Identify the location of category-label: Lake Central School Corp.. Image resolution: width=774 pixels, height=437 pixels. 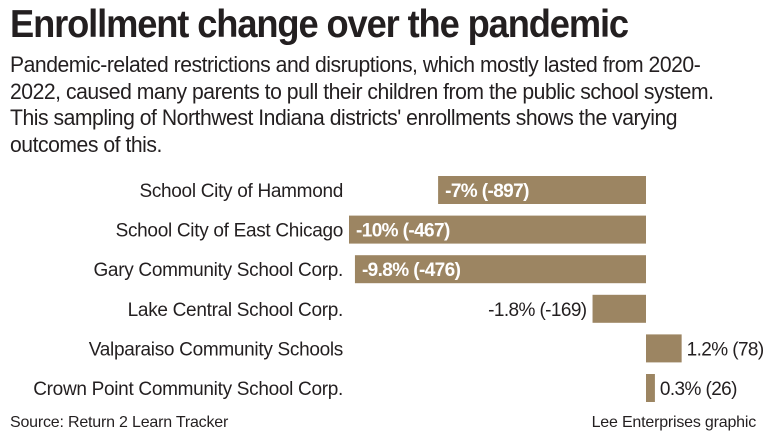
(235, 310).